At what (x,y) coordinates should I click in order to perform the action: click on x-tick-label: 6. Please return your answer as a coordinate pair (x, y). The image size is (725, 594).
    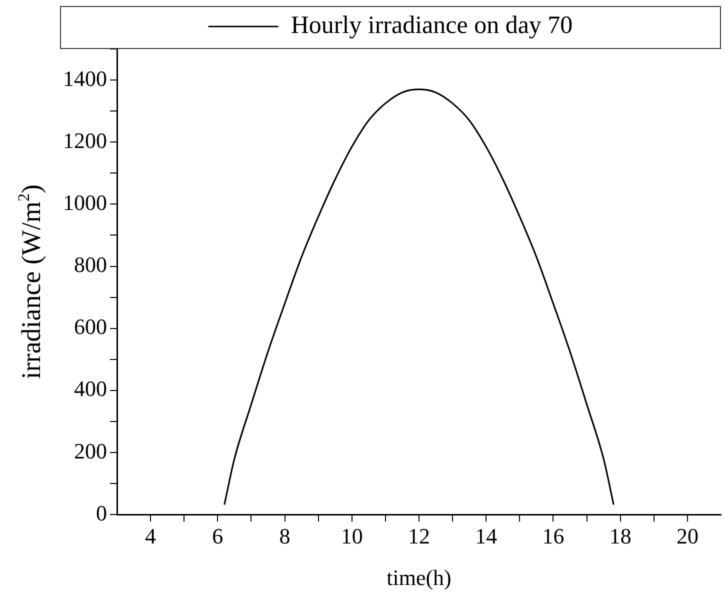
    Looking at the image, I should click on (218, 536).